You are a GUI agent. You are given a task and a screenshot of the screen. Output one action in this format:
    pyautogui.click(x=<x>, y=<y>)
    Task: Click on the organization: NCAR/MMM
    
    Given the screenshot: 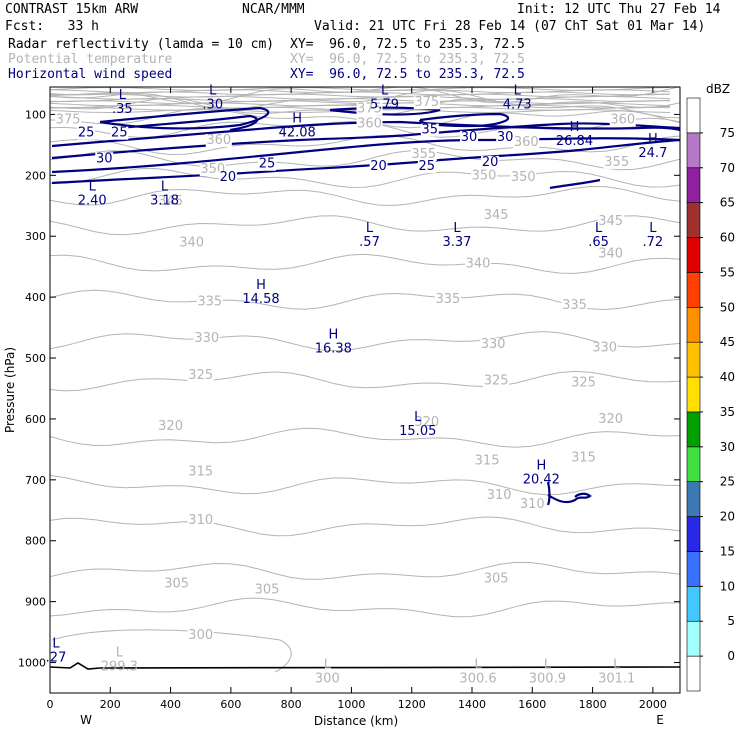 What is the action you would take?
    pyautogui.click(x=273, y=9)
    